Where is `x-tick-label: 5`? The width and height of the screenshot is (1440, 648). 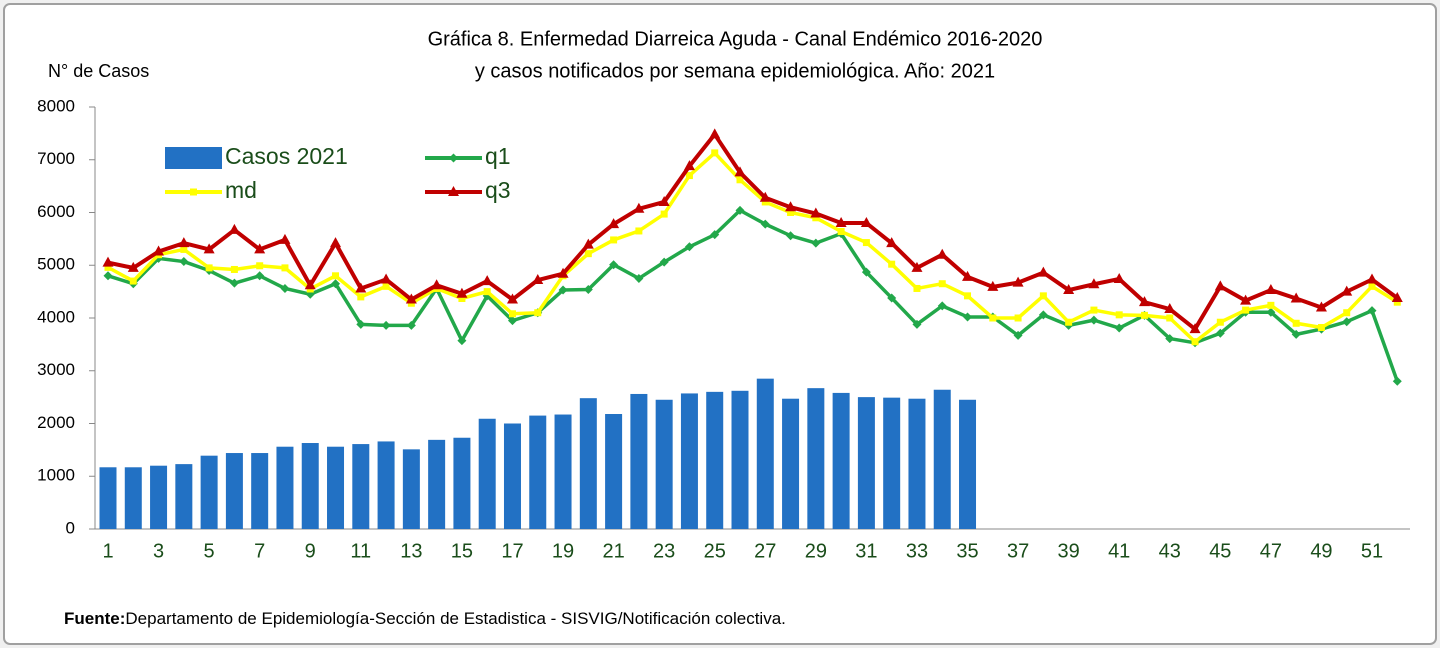
x-tick-label: 5 is located at coordinates (209, 551).